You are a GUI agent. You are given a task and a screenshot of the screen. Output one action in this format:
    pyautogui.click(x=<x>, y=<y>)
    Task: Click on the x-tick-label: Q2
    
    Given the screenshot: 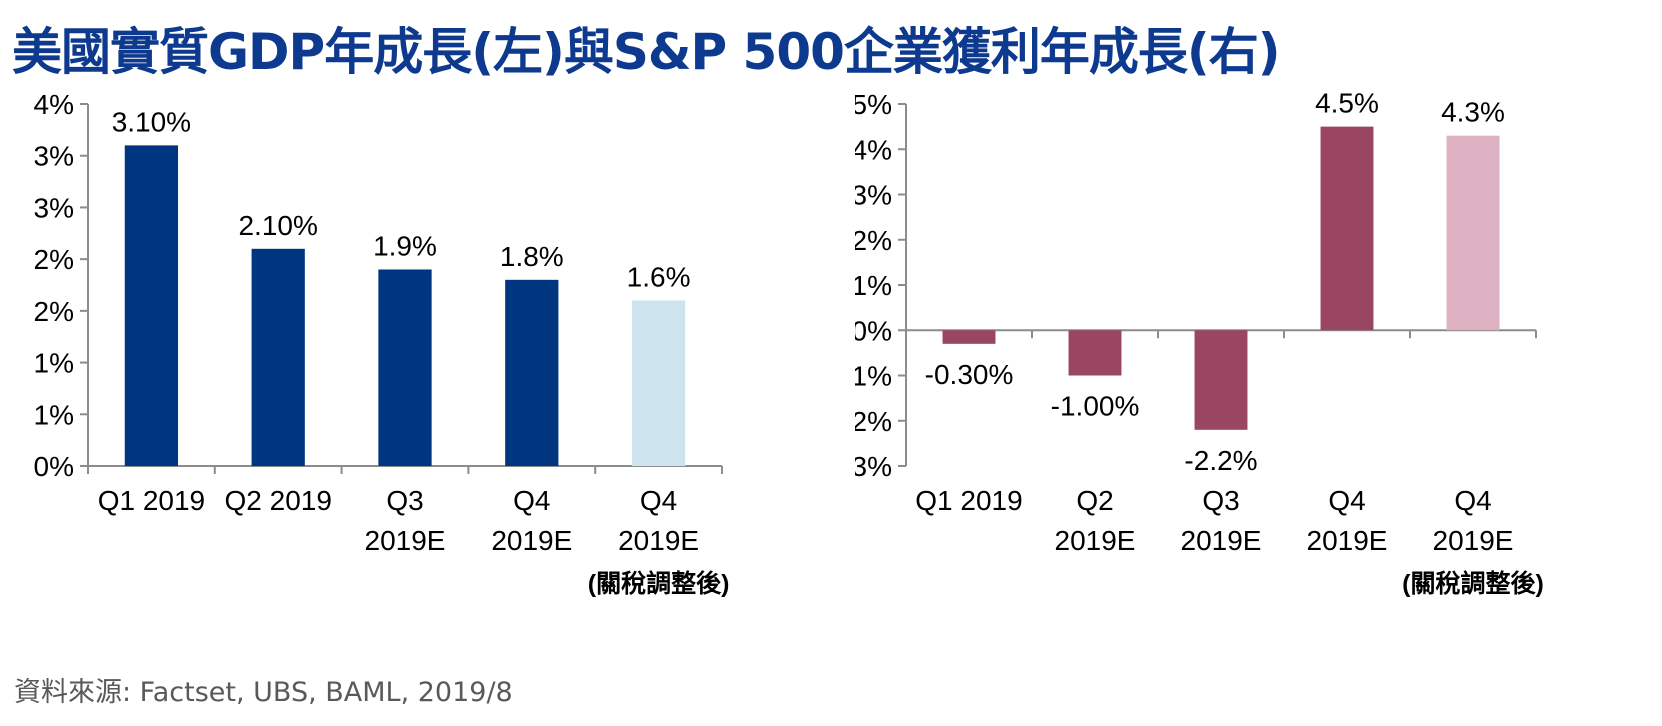 What is the action you would take?
    pyautogui.click(x=1094, y=500)
    